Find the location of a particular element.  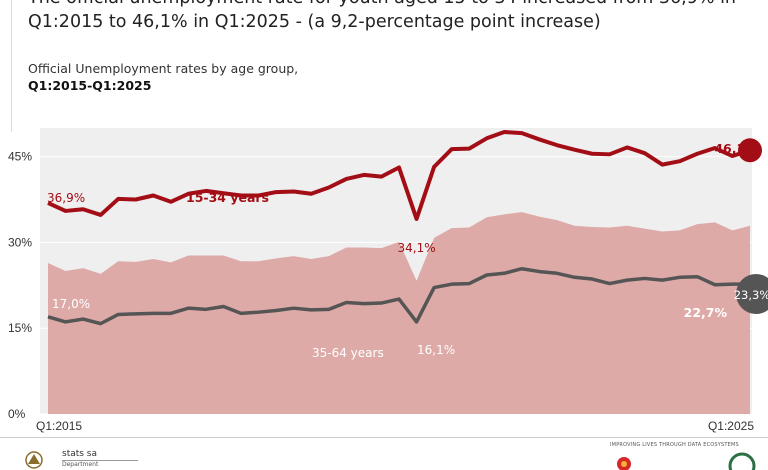

left-rule is located at coordinates (11, 66).